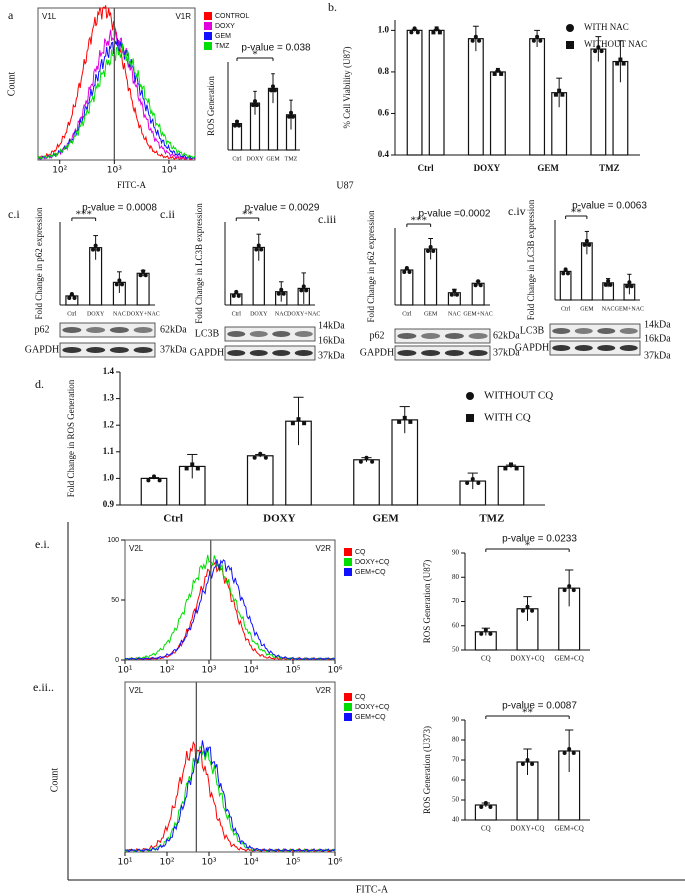 The image size is (685, 896). What do you see at coordinates (528, 829) in the screenshot?
I see `x-tick-label: DOXY+CQ` at bounding box center [528, 829].